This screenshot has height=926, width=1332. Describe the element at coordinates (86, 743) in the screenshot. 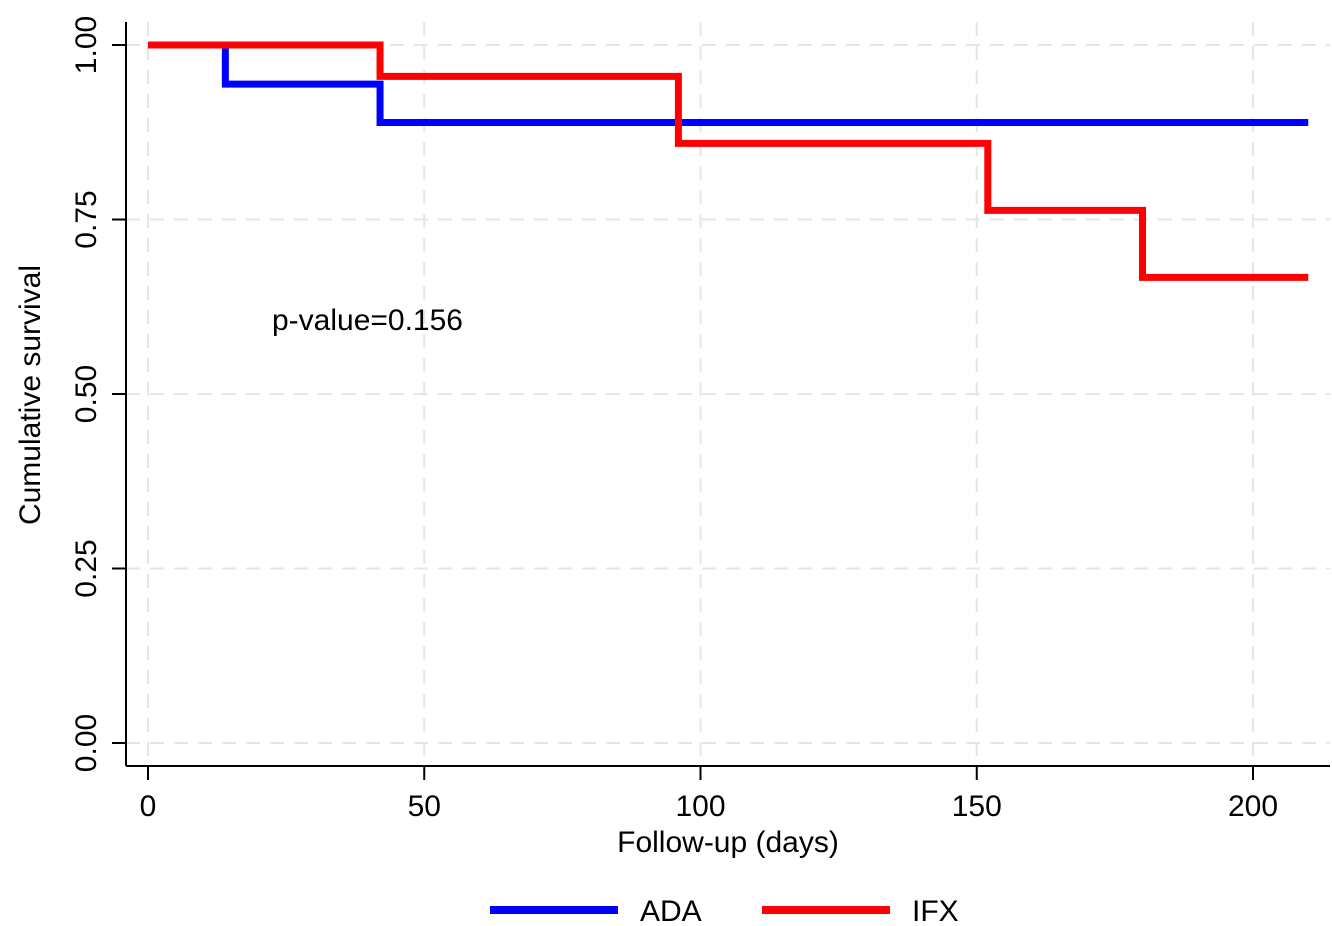

I see `y-tick-label-0: 0.00` at that location.